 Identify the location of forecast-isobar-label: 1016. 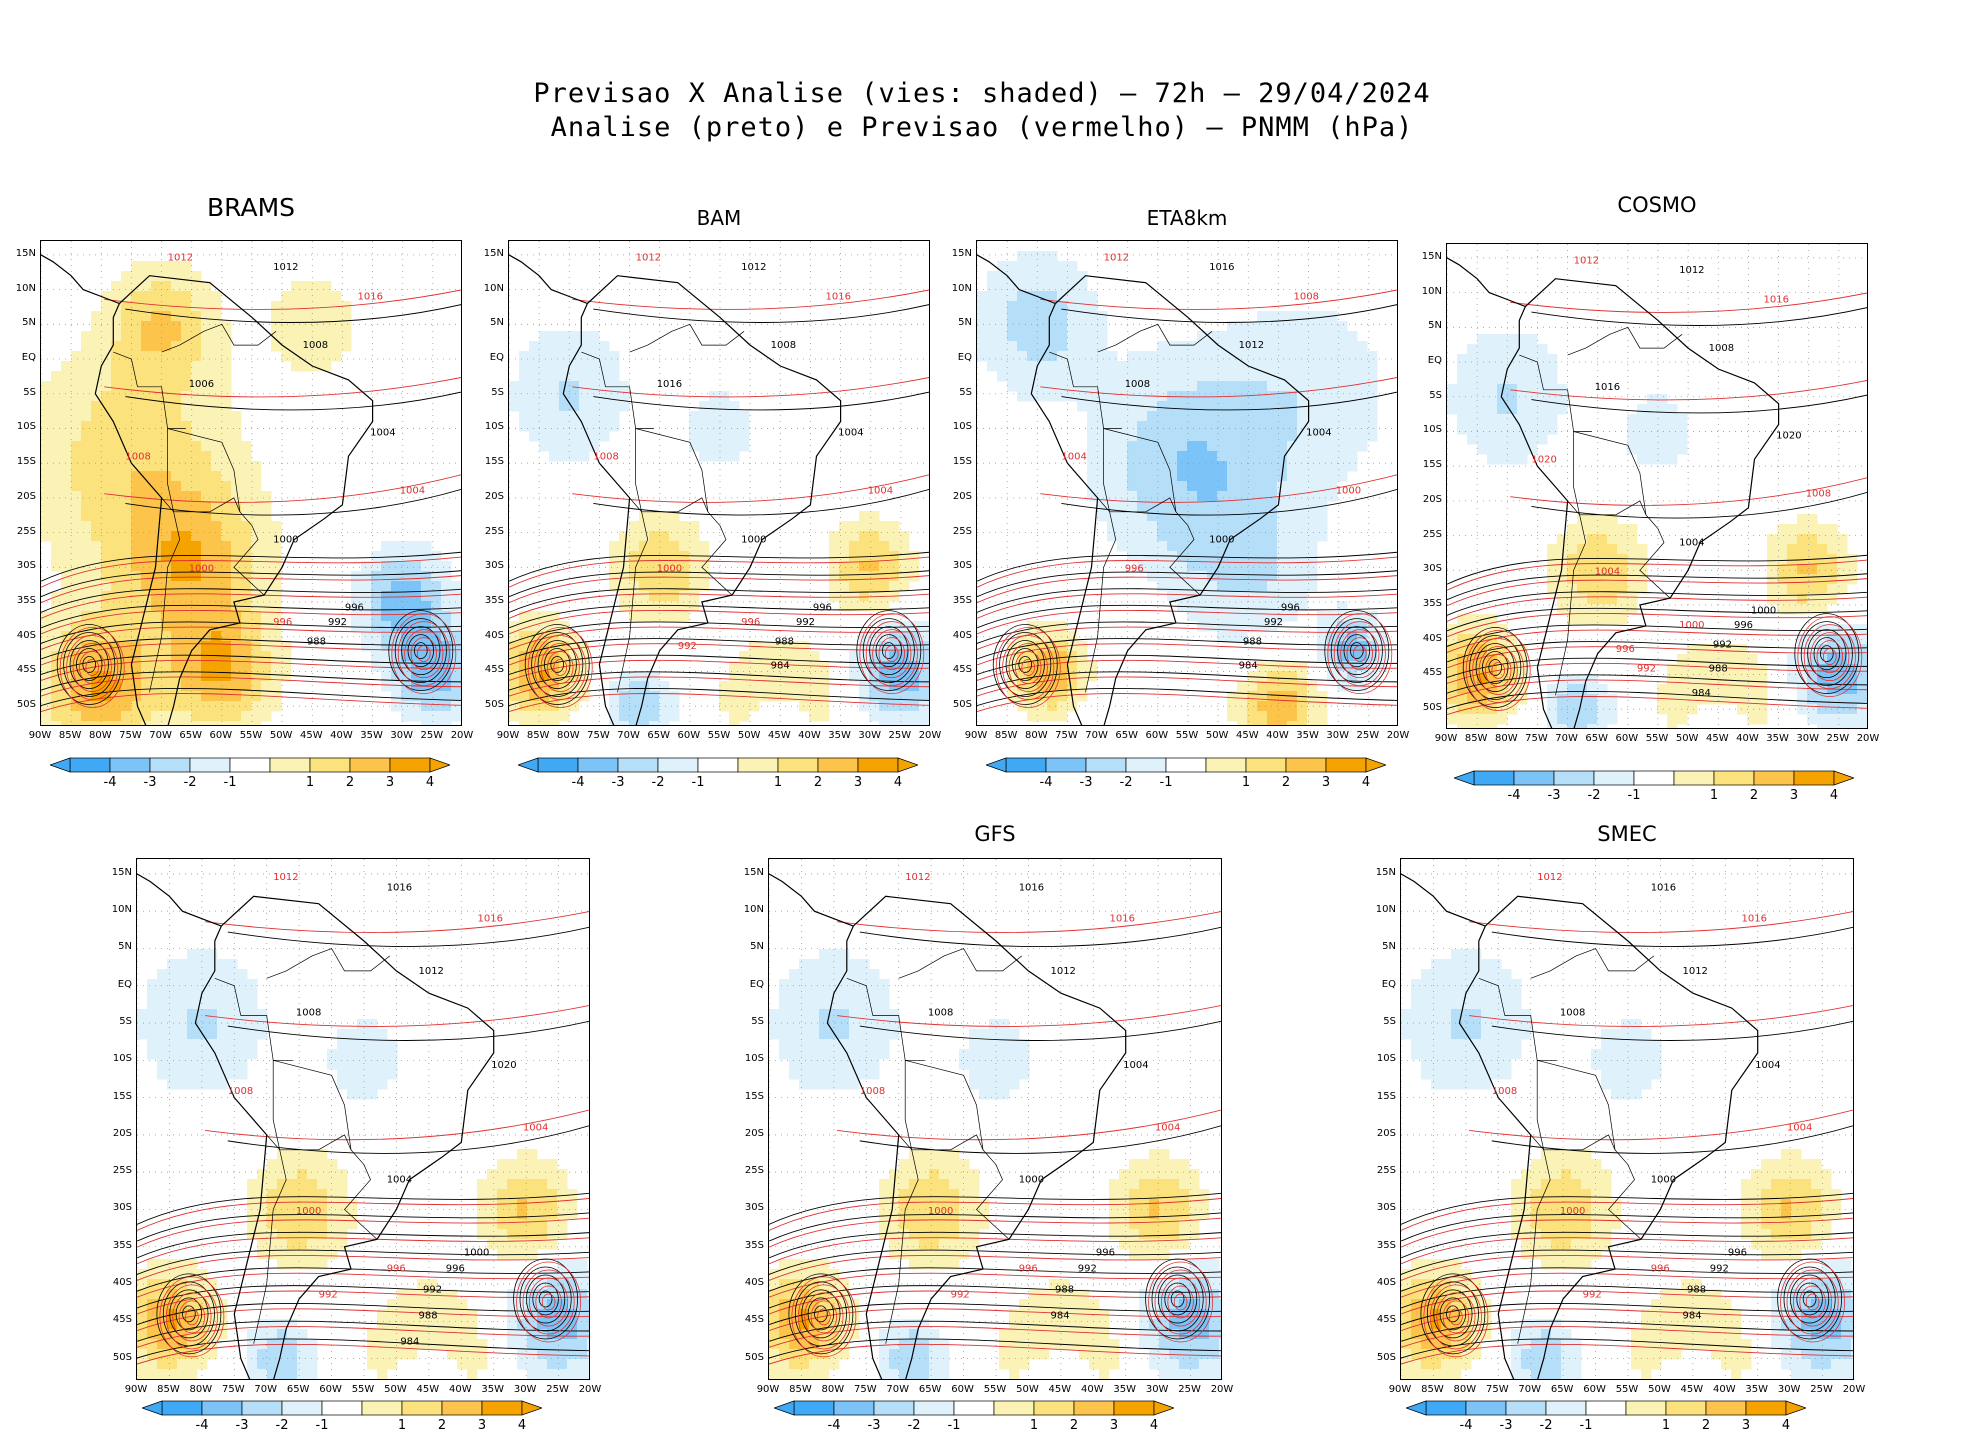
(838, 296).